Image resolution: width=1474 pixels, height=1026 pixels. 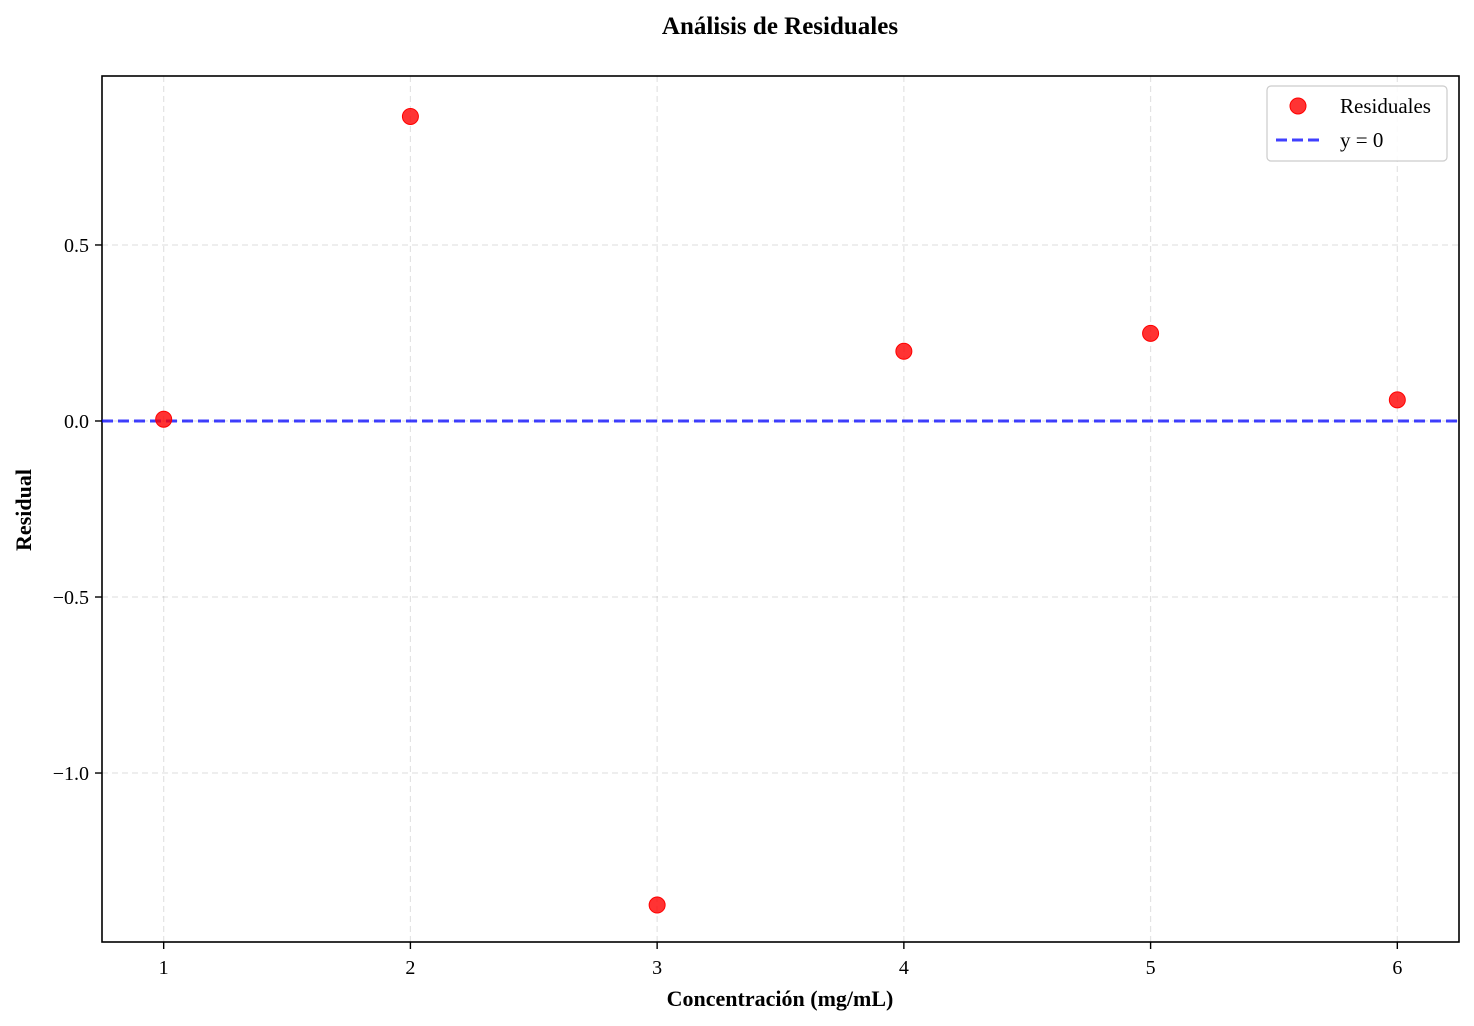 I want to click on y-axis-label: Residual, so click(x=23, y=510).